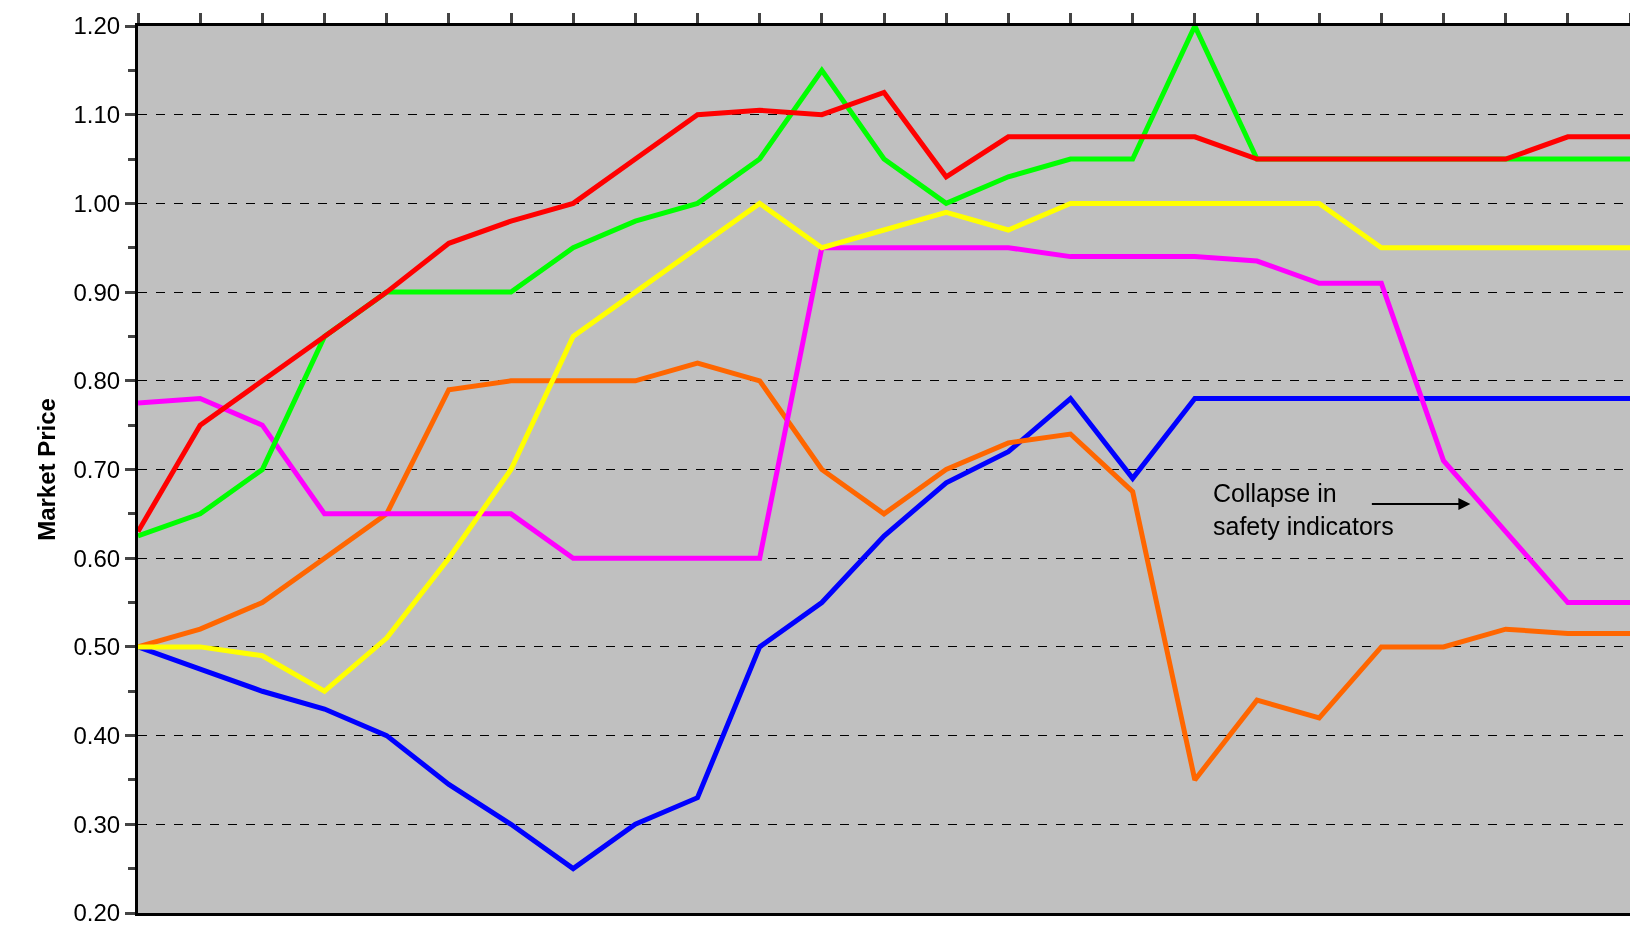  What do you see at coordinates (97, 824) in the screenshot?
I see `y-tick-label: 0.30` at bounding box center [97, 824].